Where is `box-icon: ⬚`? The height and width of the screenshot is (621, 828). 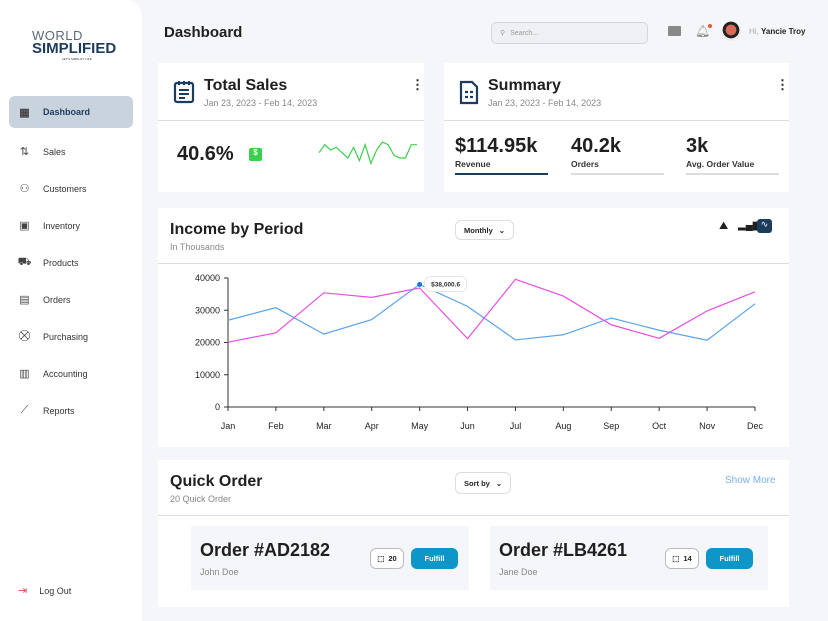 box-icon: ⬚ is located at coordinates (381, 558).